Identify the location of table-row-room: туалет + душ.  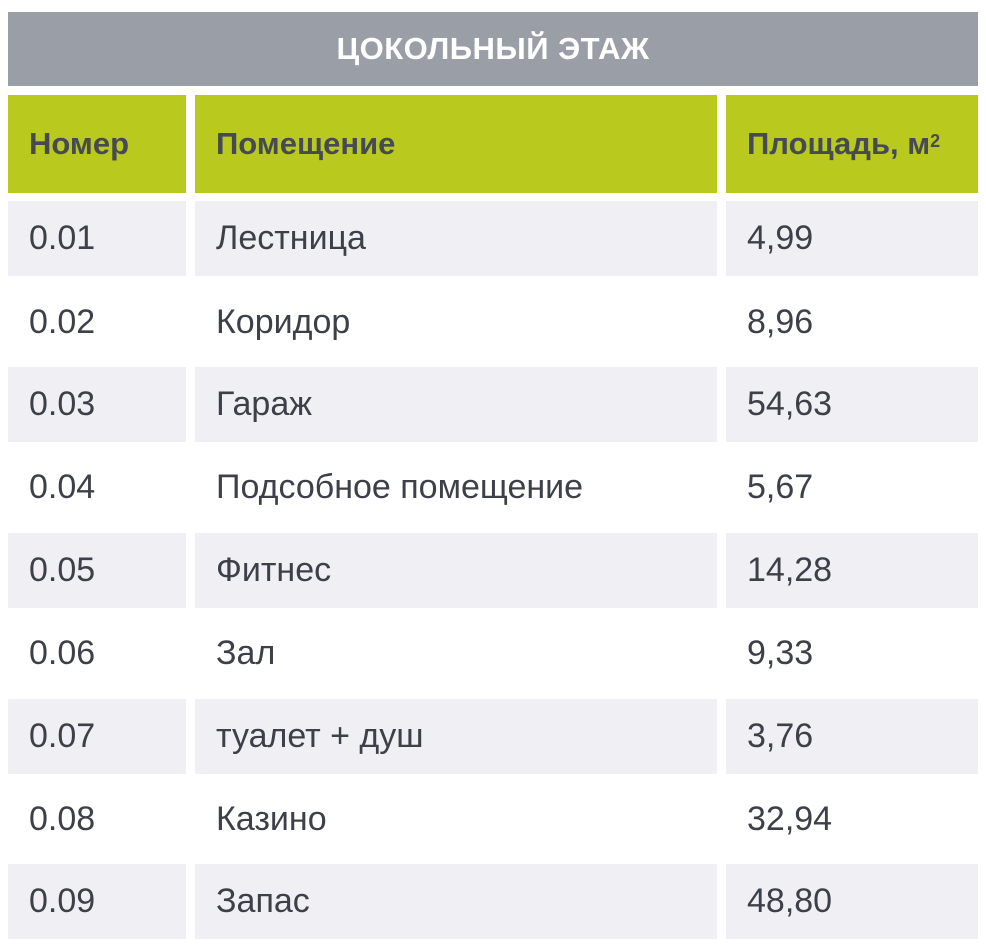
(456, 736).